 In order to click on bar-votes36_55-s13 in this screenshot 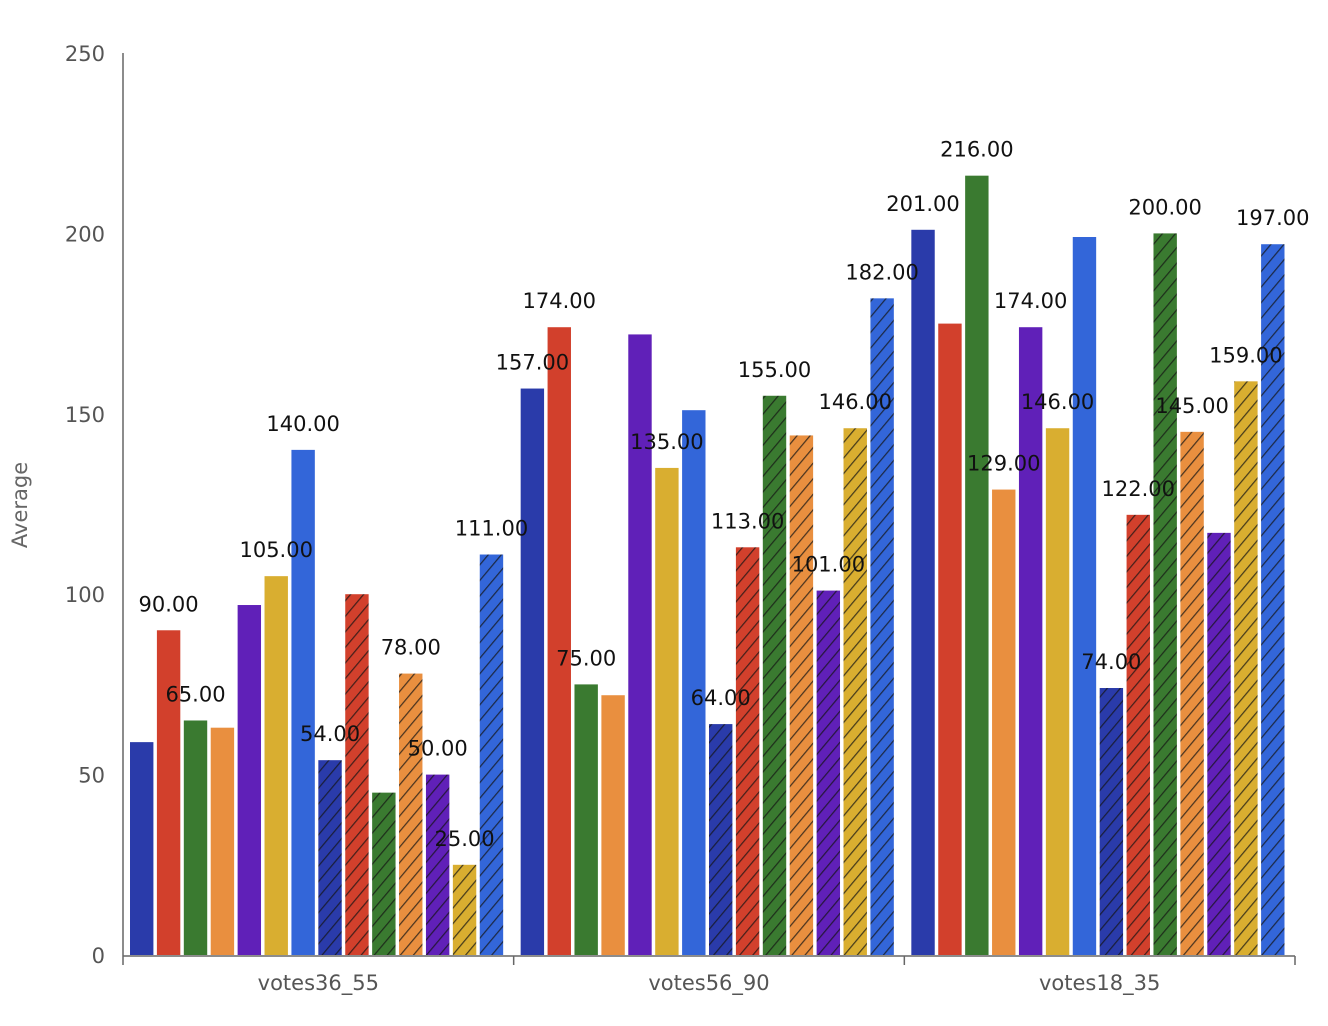, I will do `click(464, 909)`.